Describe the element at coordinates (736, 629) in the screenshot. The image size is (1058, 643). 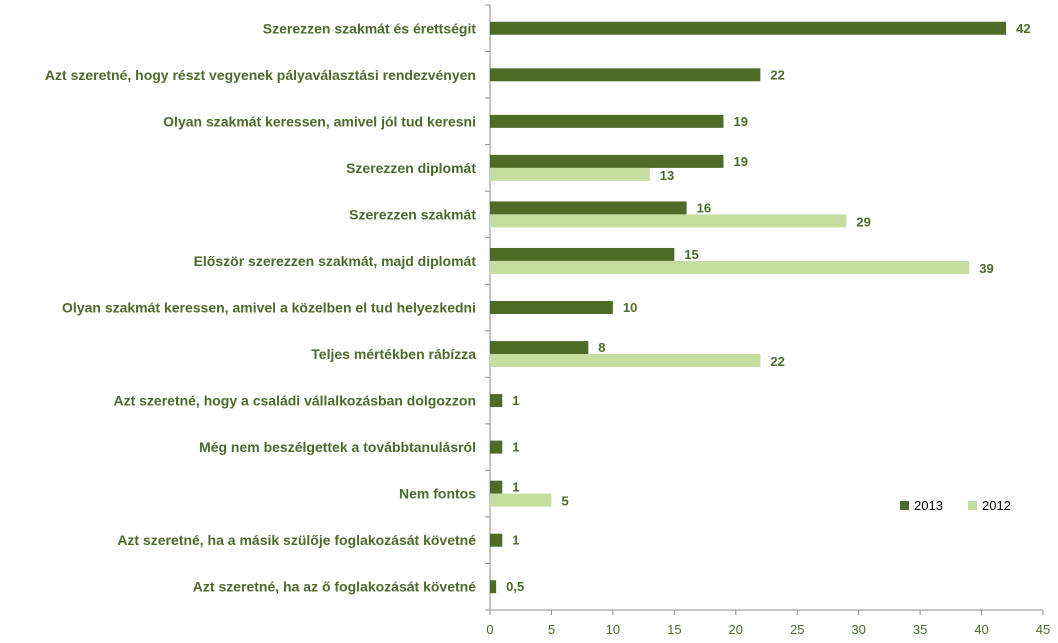
I see `x-tick-label: 20` at that location.